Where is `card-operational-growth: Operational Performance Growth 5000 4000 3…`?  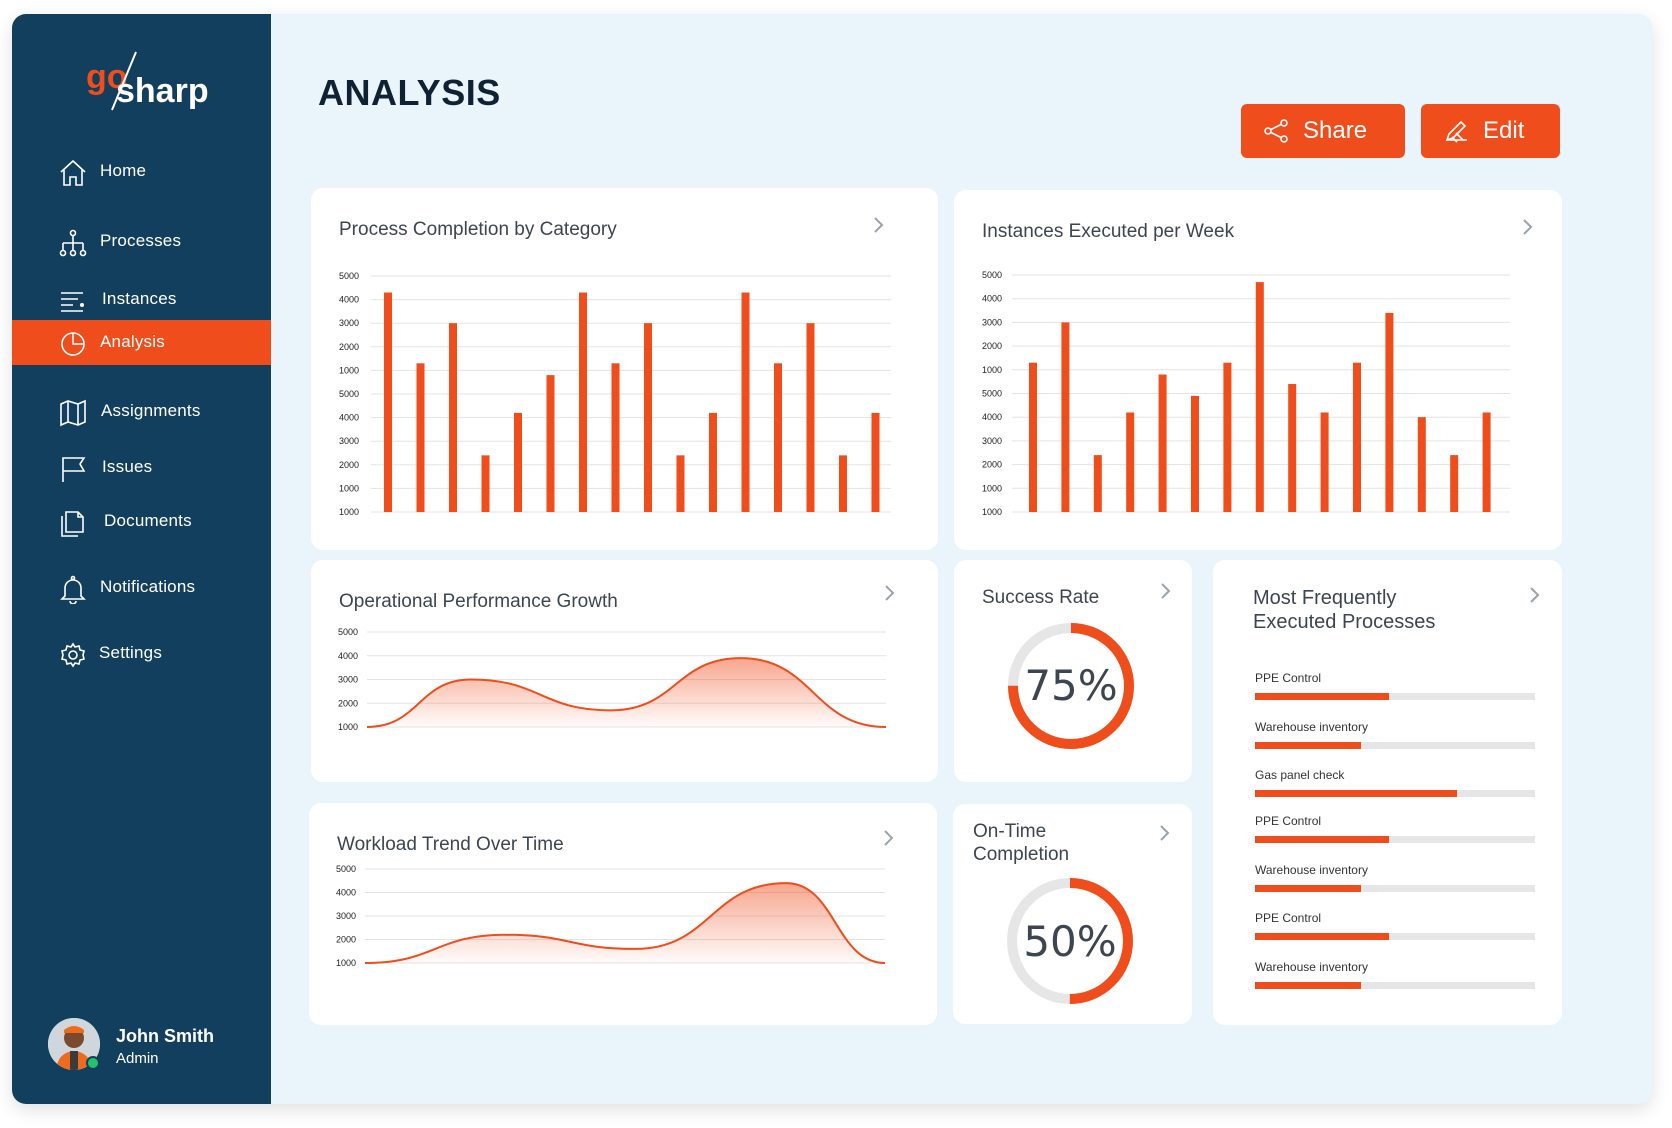 card-operational-growth: Operational Performance Growth 5000 4000 3… is located at coordinates (624, 671).